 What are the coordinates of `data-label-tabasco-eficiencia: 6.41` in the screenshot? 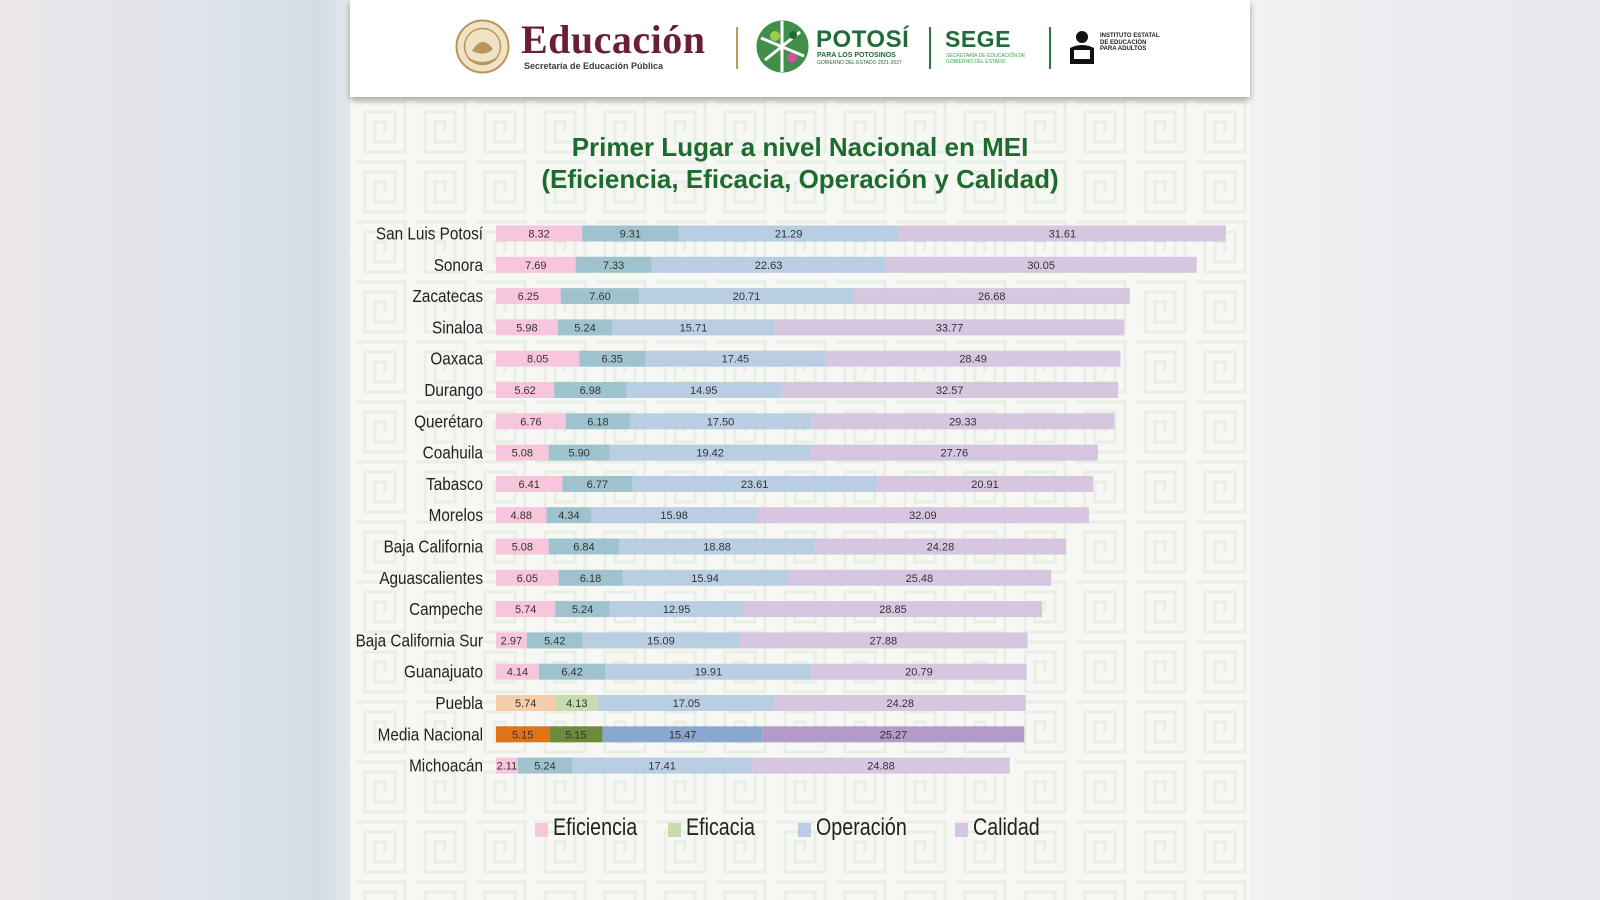 It's located at (528, 485).